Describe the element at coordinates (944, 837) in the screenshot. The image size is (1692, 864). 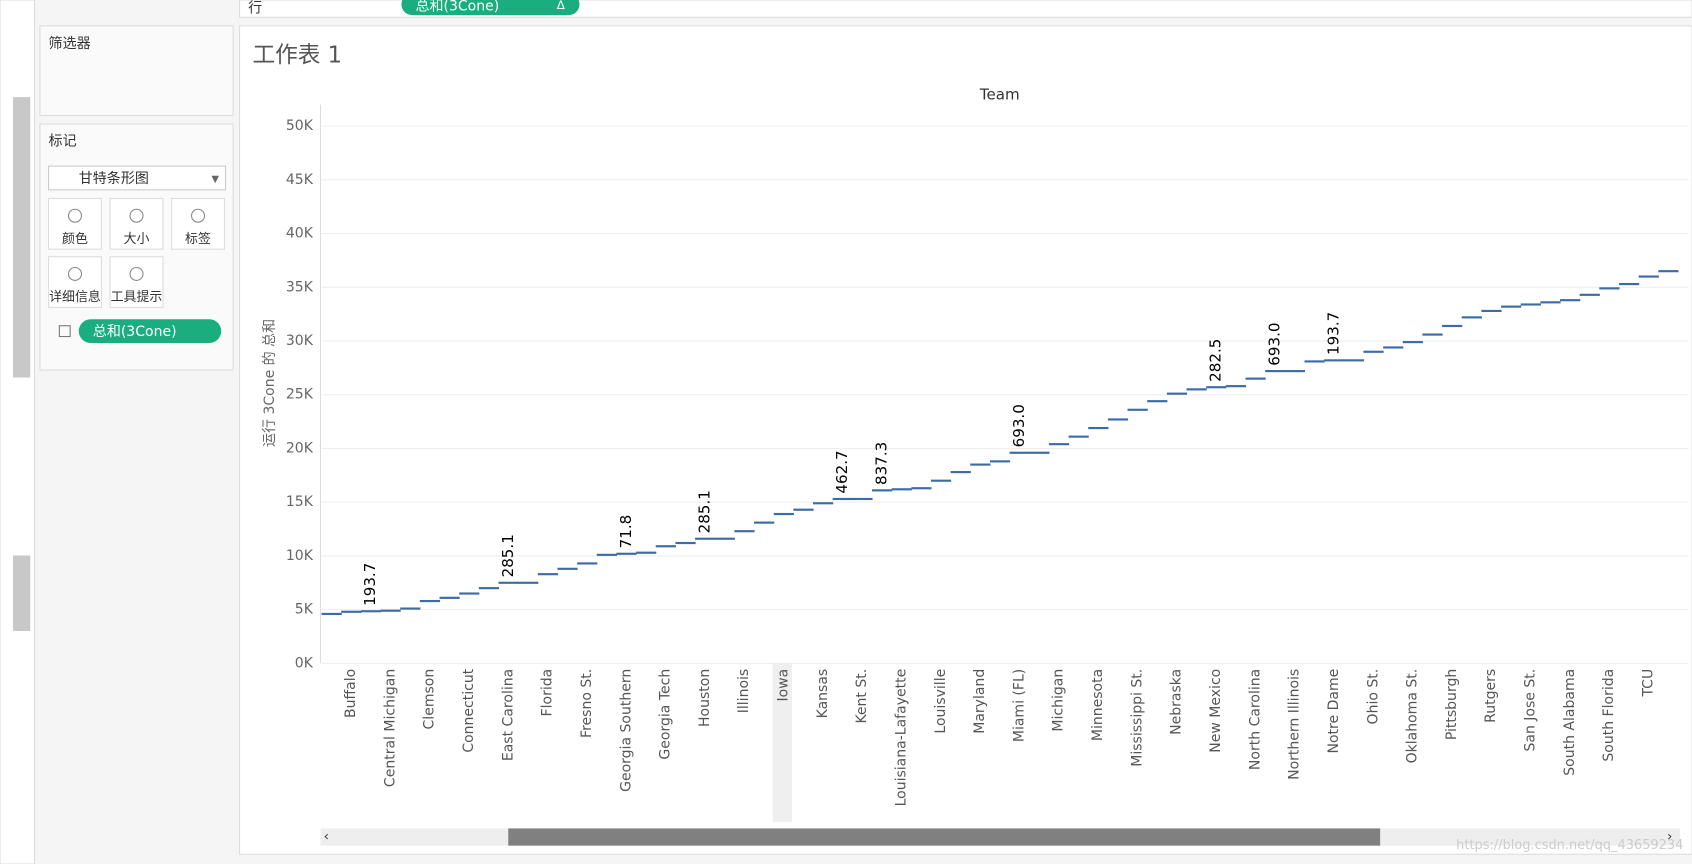
I see `h-scroll-thumb` at that location.